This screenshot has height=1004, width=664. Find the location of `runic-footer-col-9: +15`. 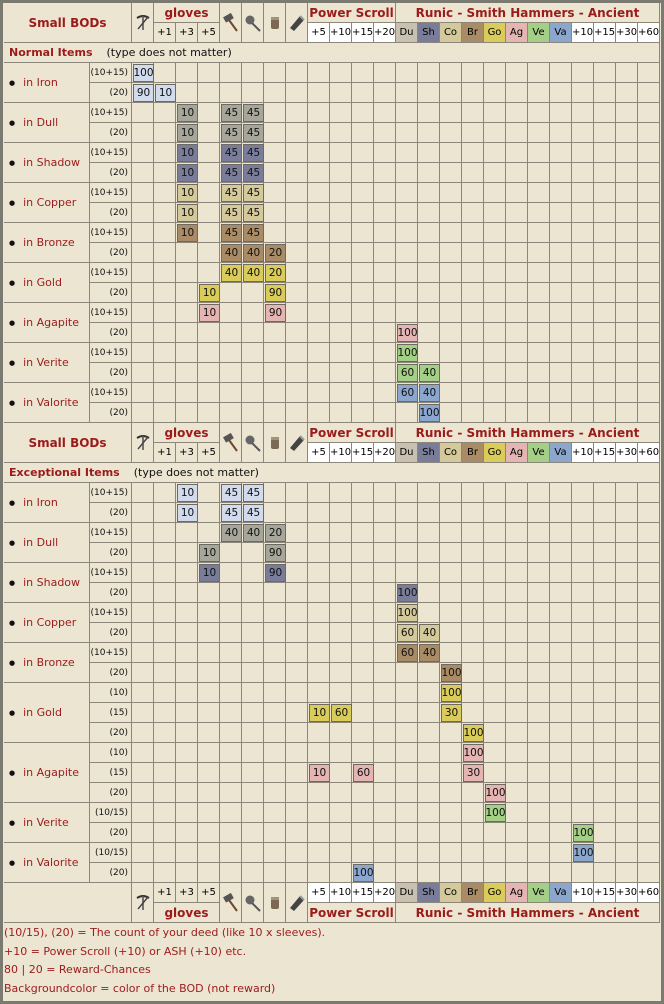

runic-footer-col-9: +15 is located at coordinates (605, 893).